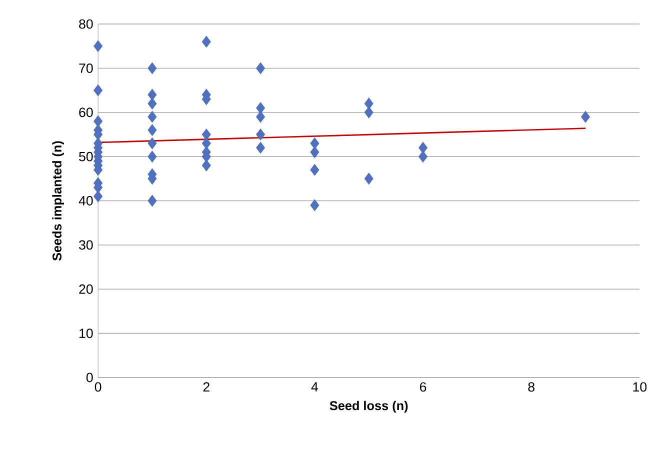 This screenshot has width=651, height=466. I want to click on x-tick-label: 0, so click(98, 387).